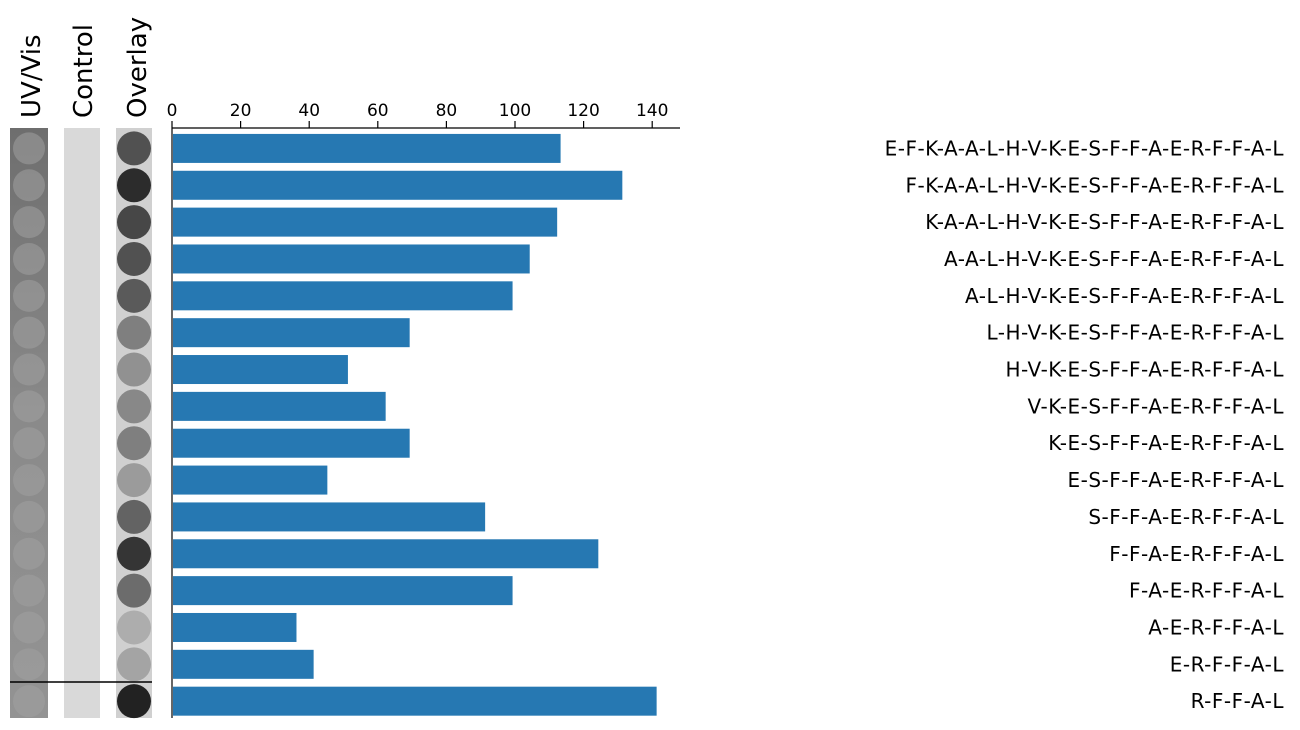  I want to click on uvvis-strip, so click(29, 423).